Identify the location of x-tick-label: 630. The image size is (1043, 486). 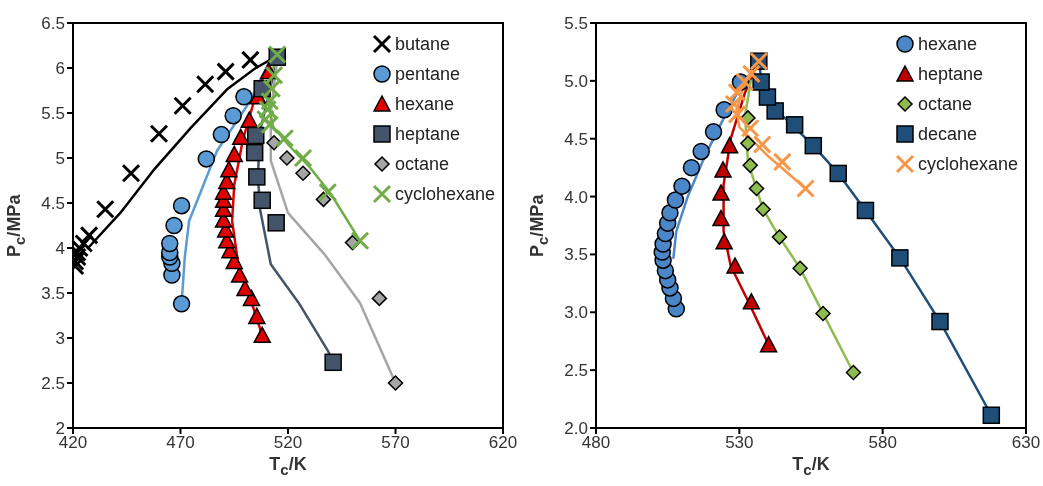
(1026, 443).